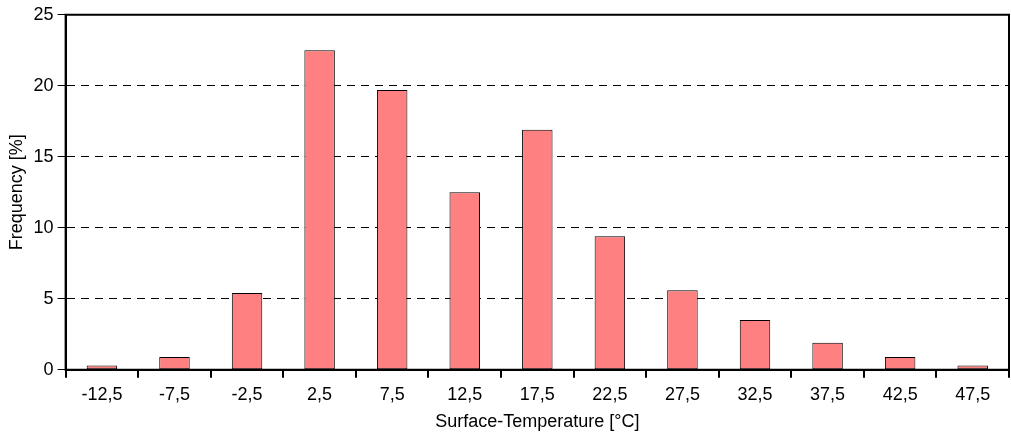 This screenshot has height=435, width=1011. Describe the element at coordinates (43, 226) in the screenshot. I see `y-tick-label: 10` at that location.